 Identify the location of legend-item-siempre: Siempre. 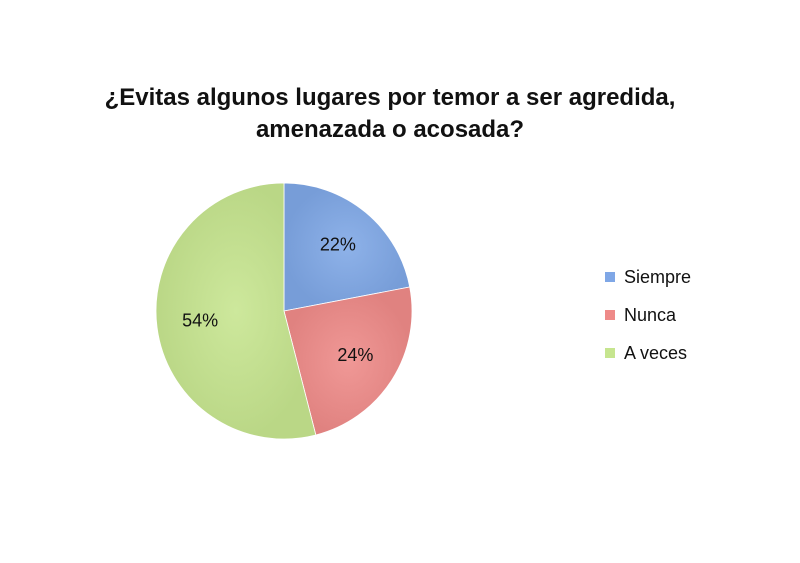
(648, 277).